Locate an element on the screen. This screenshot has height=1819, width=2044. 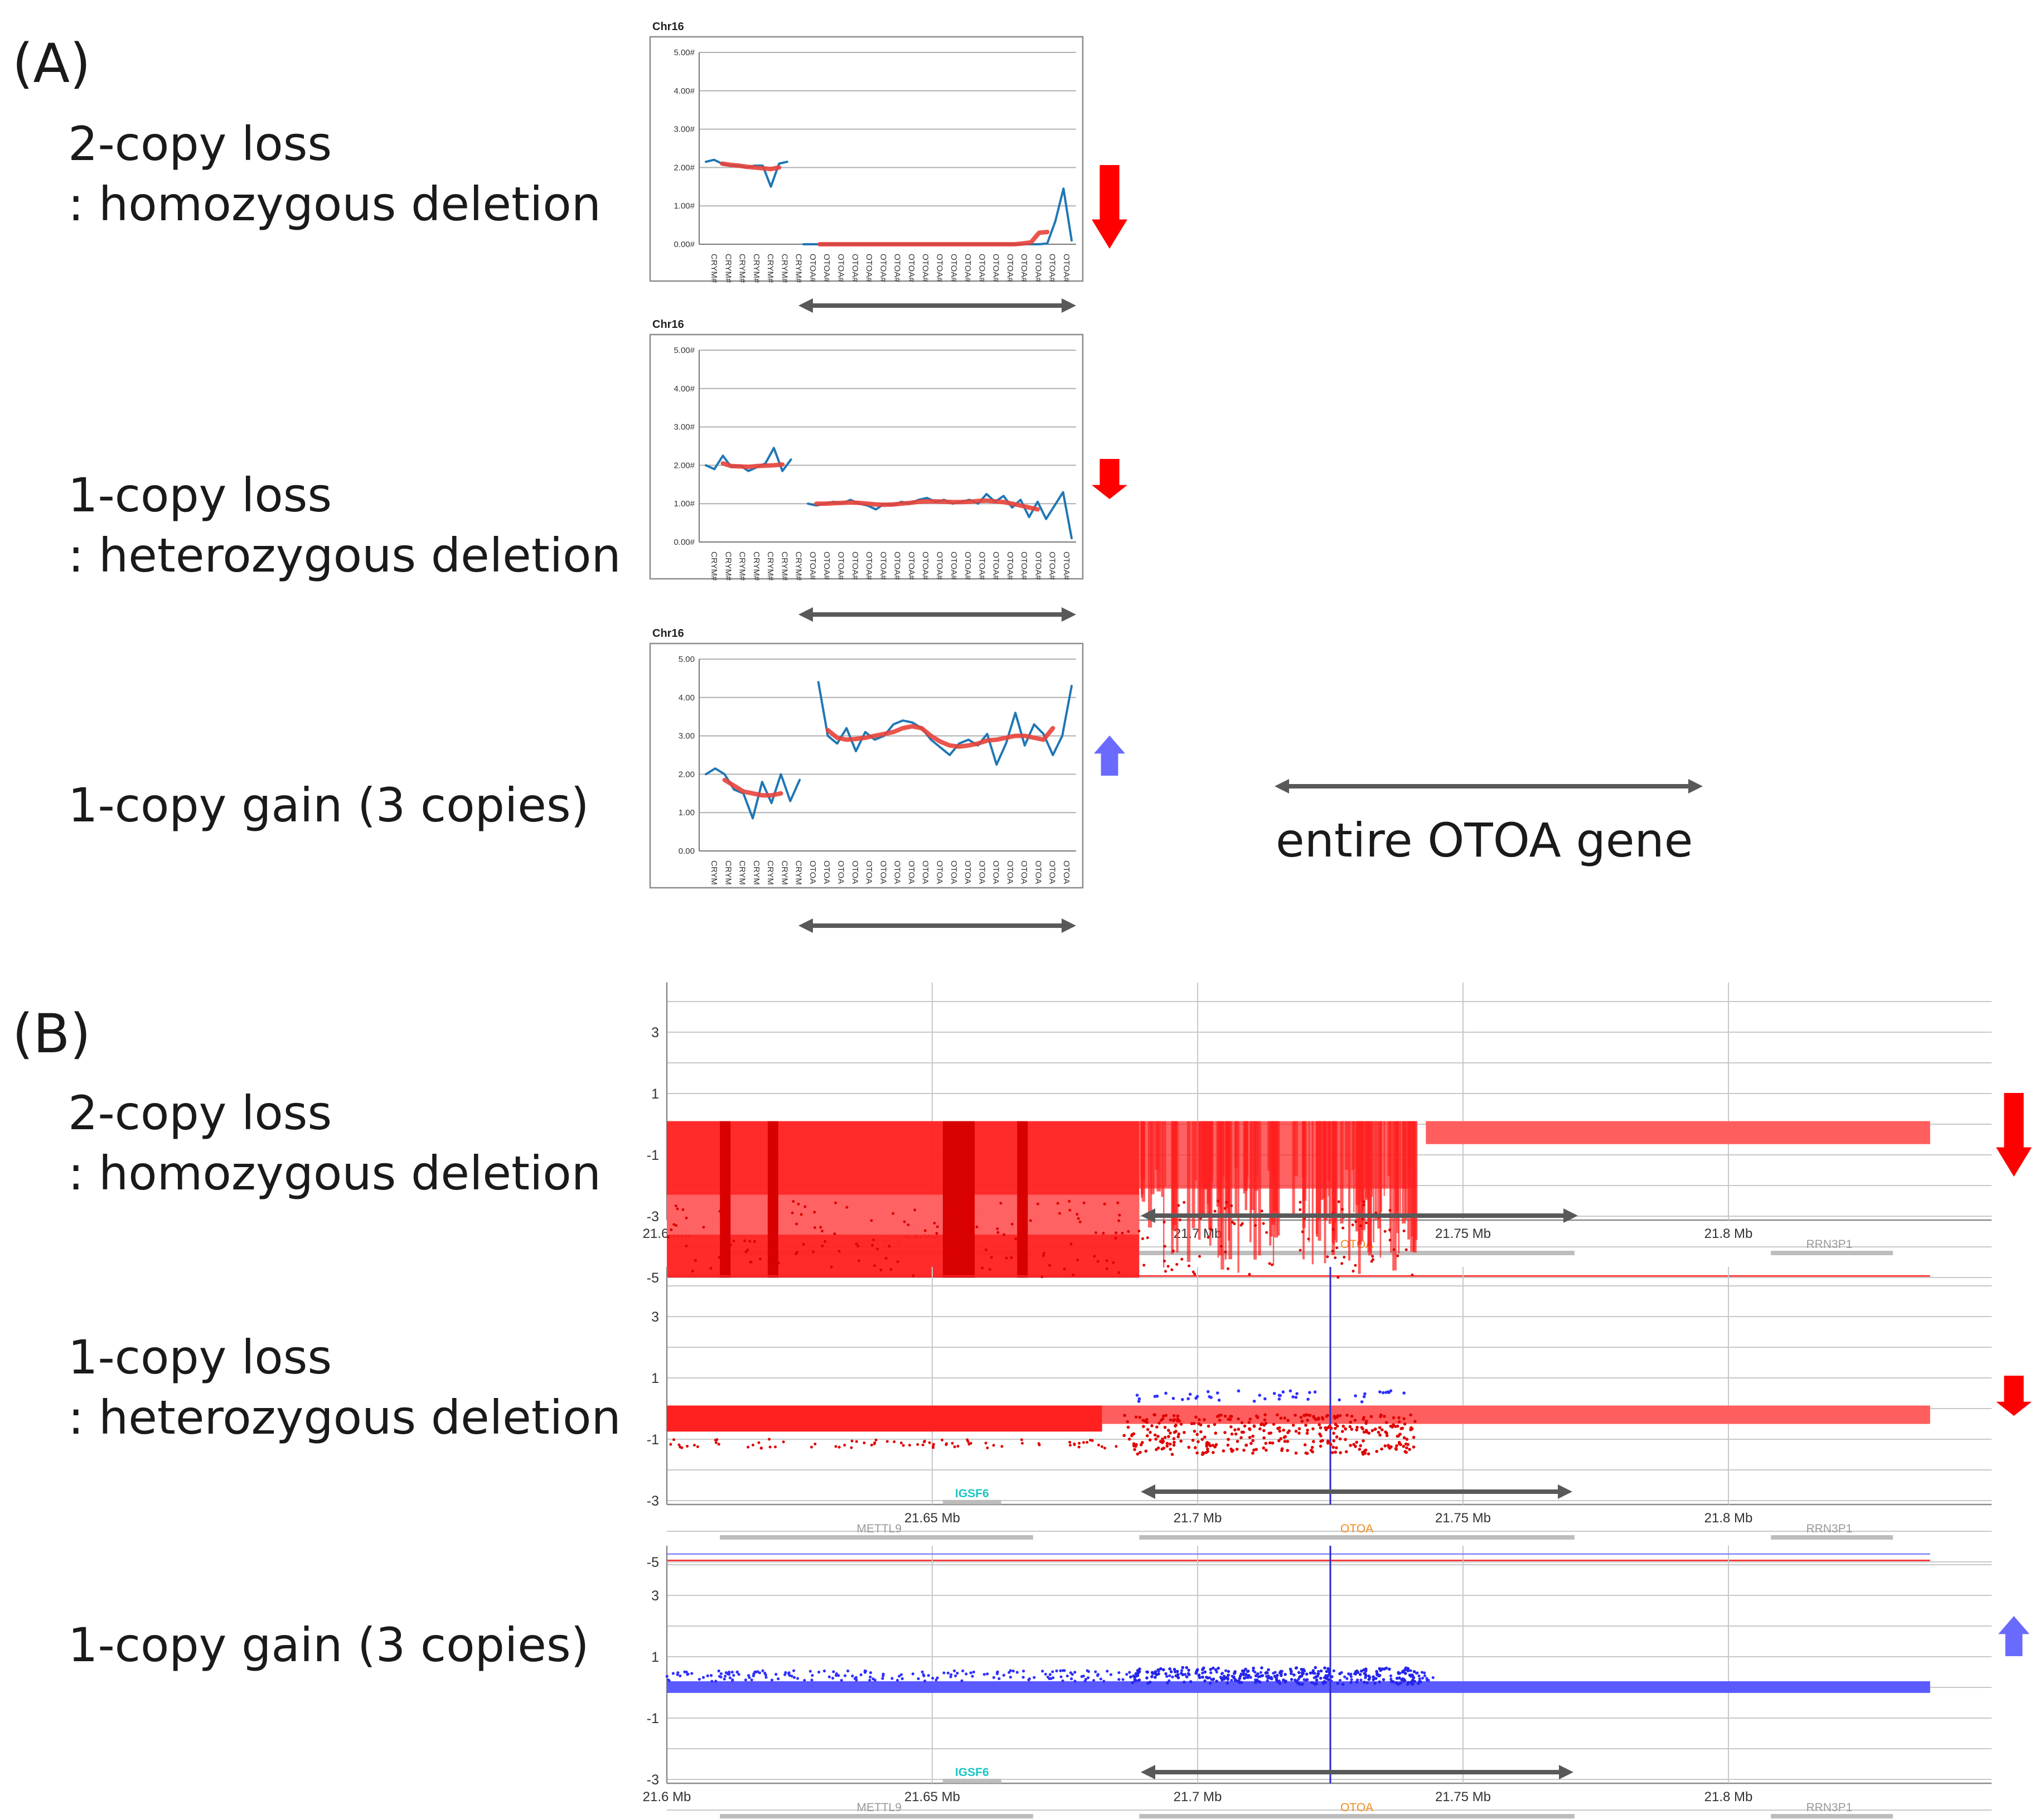
y-tick-label: 2.00# is located at coordinates (685, 167).